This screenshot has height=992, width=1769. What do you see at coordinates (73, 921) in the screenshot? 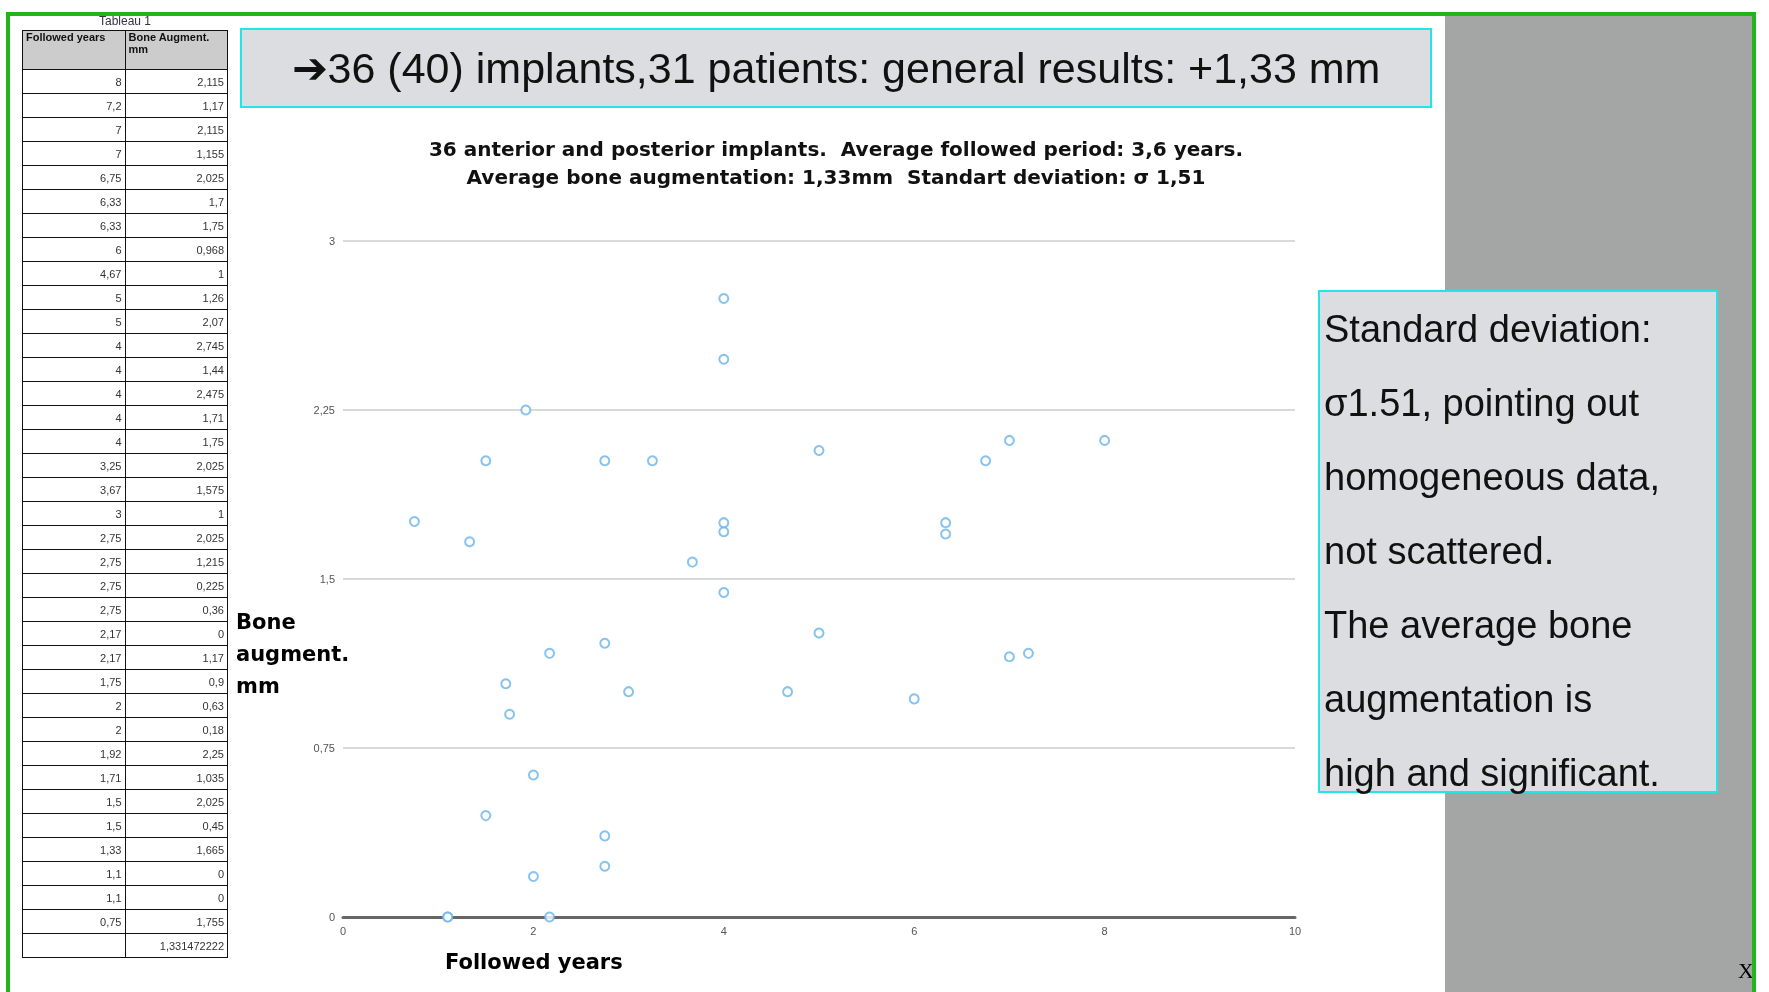
I see `text: 0,75` at bounding box center [73, 921].